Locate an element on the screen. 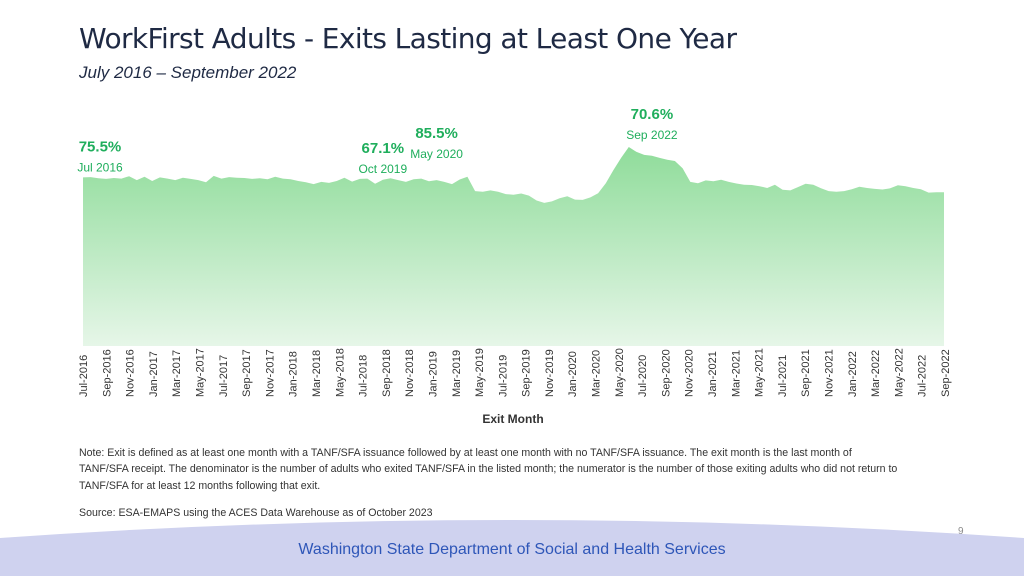 The height and width of the screenshot is (576, 1024). x-tick-label: Jul-2021 is located at coordinates (783, 376).